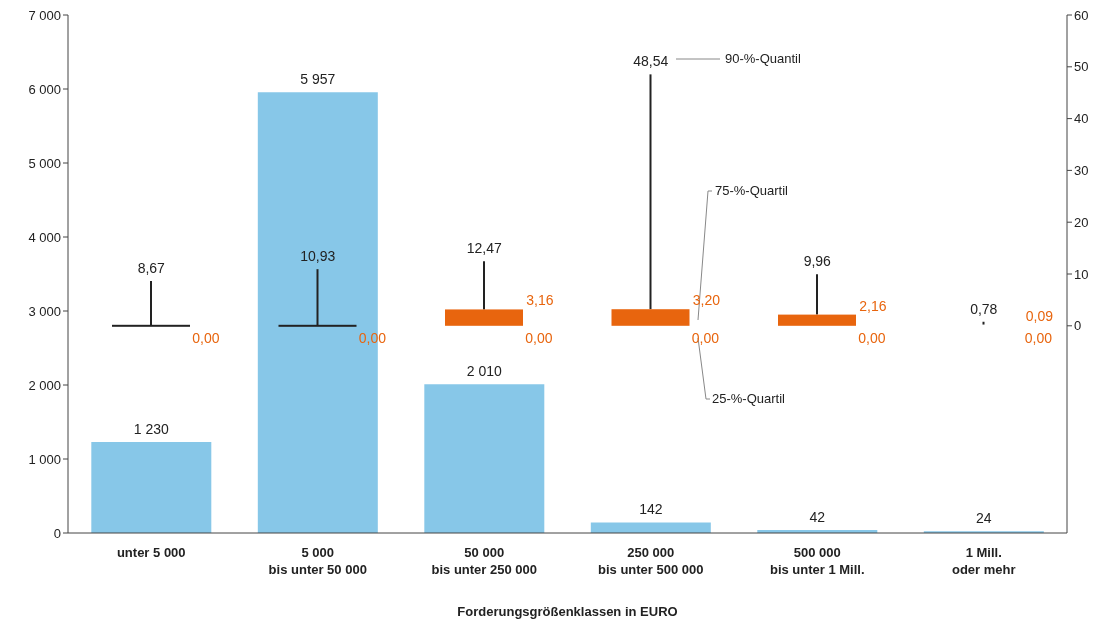 The width and height of the screenshot is (1105, 623). What do you see at coordinates (817, 261) in the screenshot?
I see `annotation: 9,96` at bounding box center [817, 261].